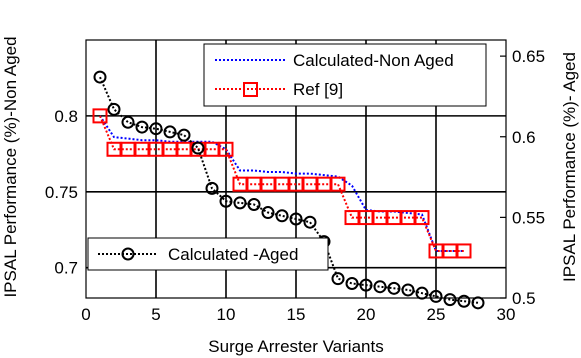  What do you see at coordinates (295, 346) in the screenshot?
I see `x-axis-label: Surge Arrester Variants` at bounding box center [295, 346].